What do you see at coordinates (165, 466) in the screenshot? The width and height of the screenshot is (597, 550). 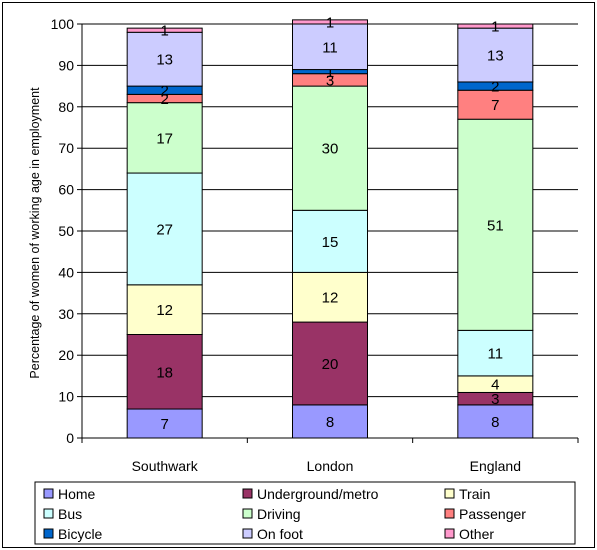 I see `x-tick-label: Southwark` at bounding box center [165, 466].